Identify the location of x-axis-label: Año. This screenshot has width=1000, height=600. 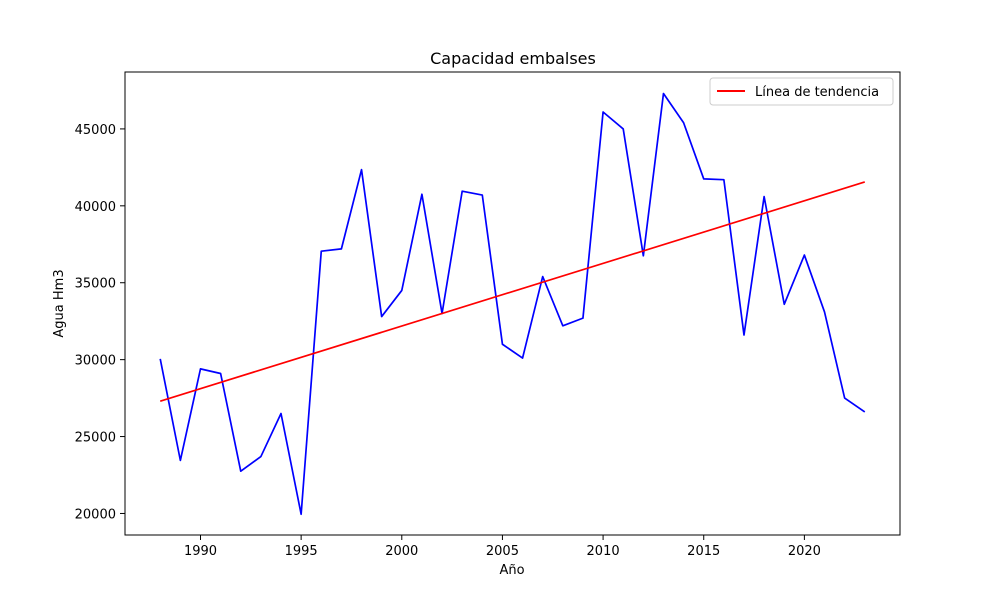
(511, 570).